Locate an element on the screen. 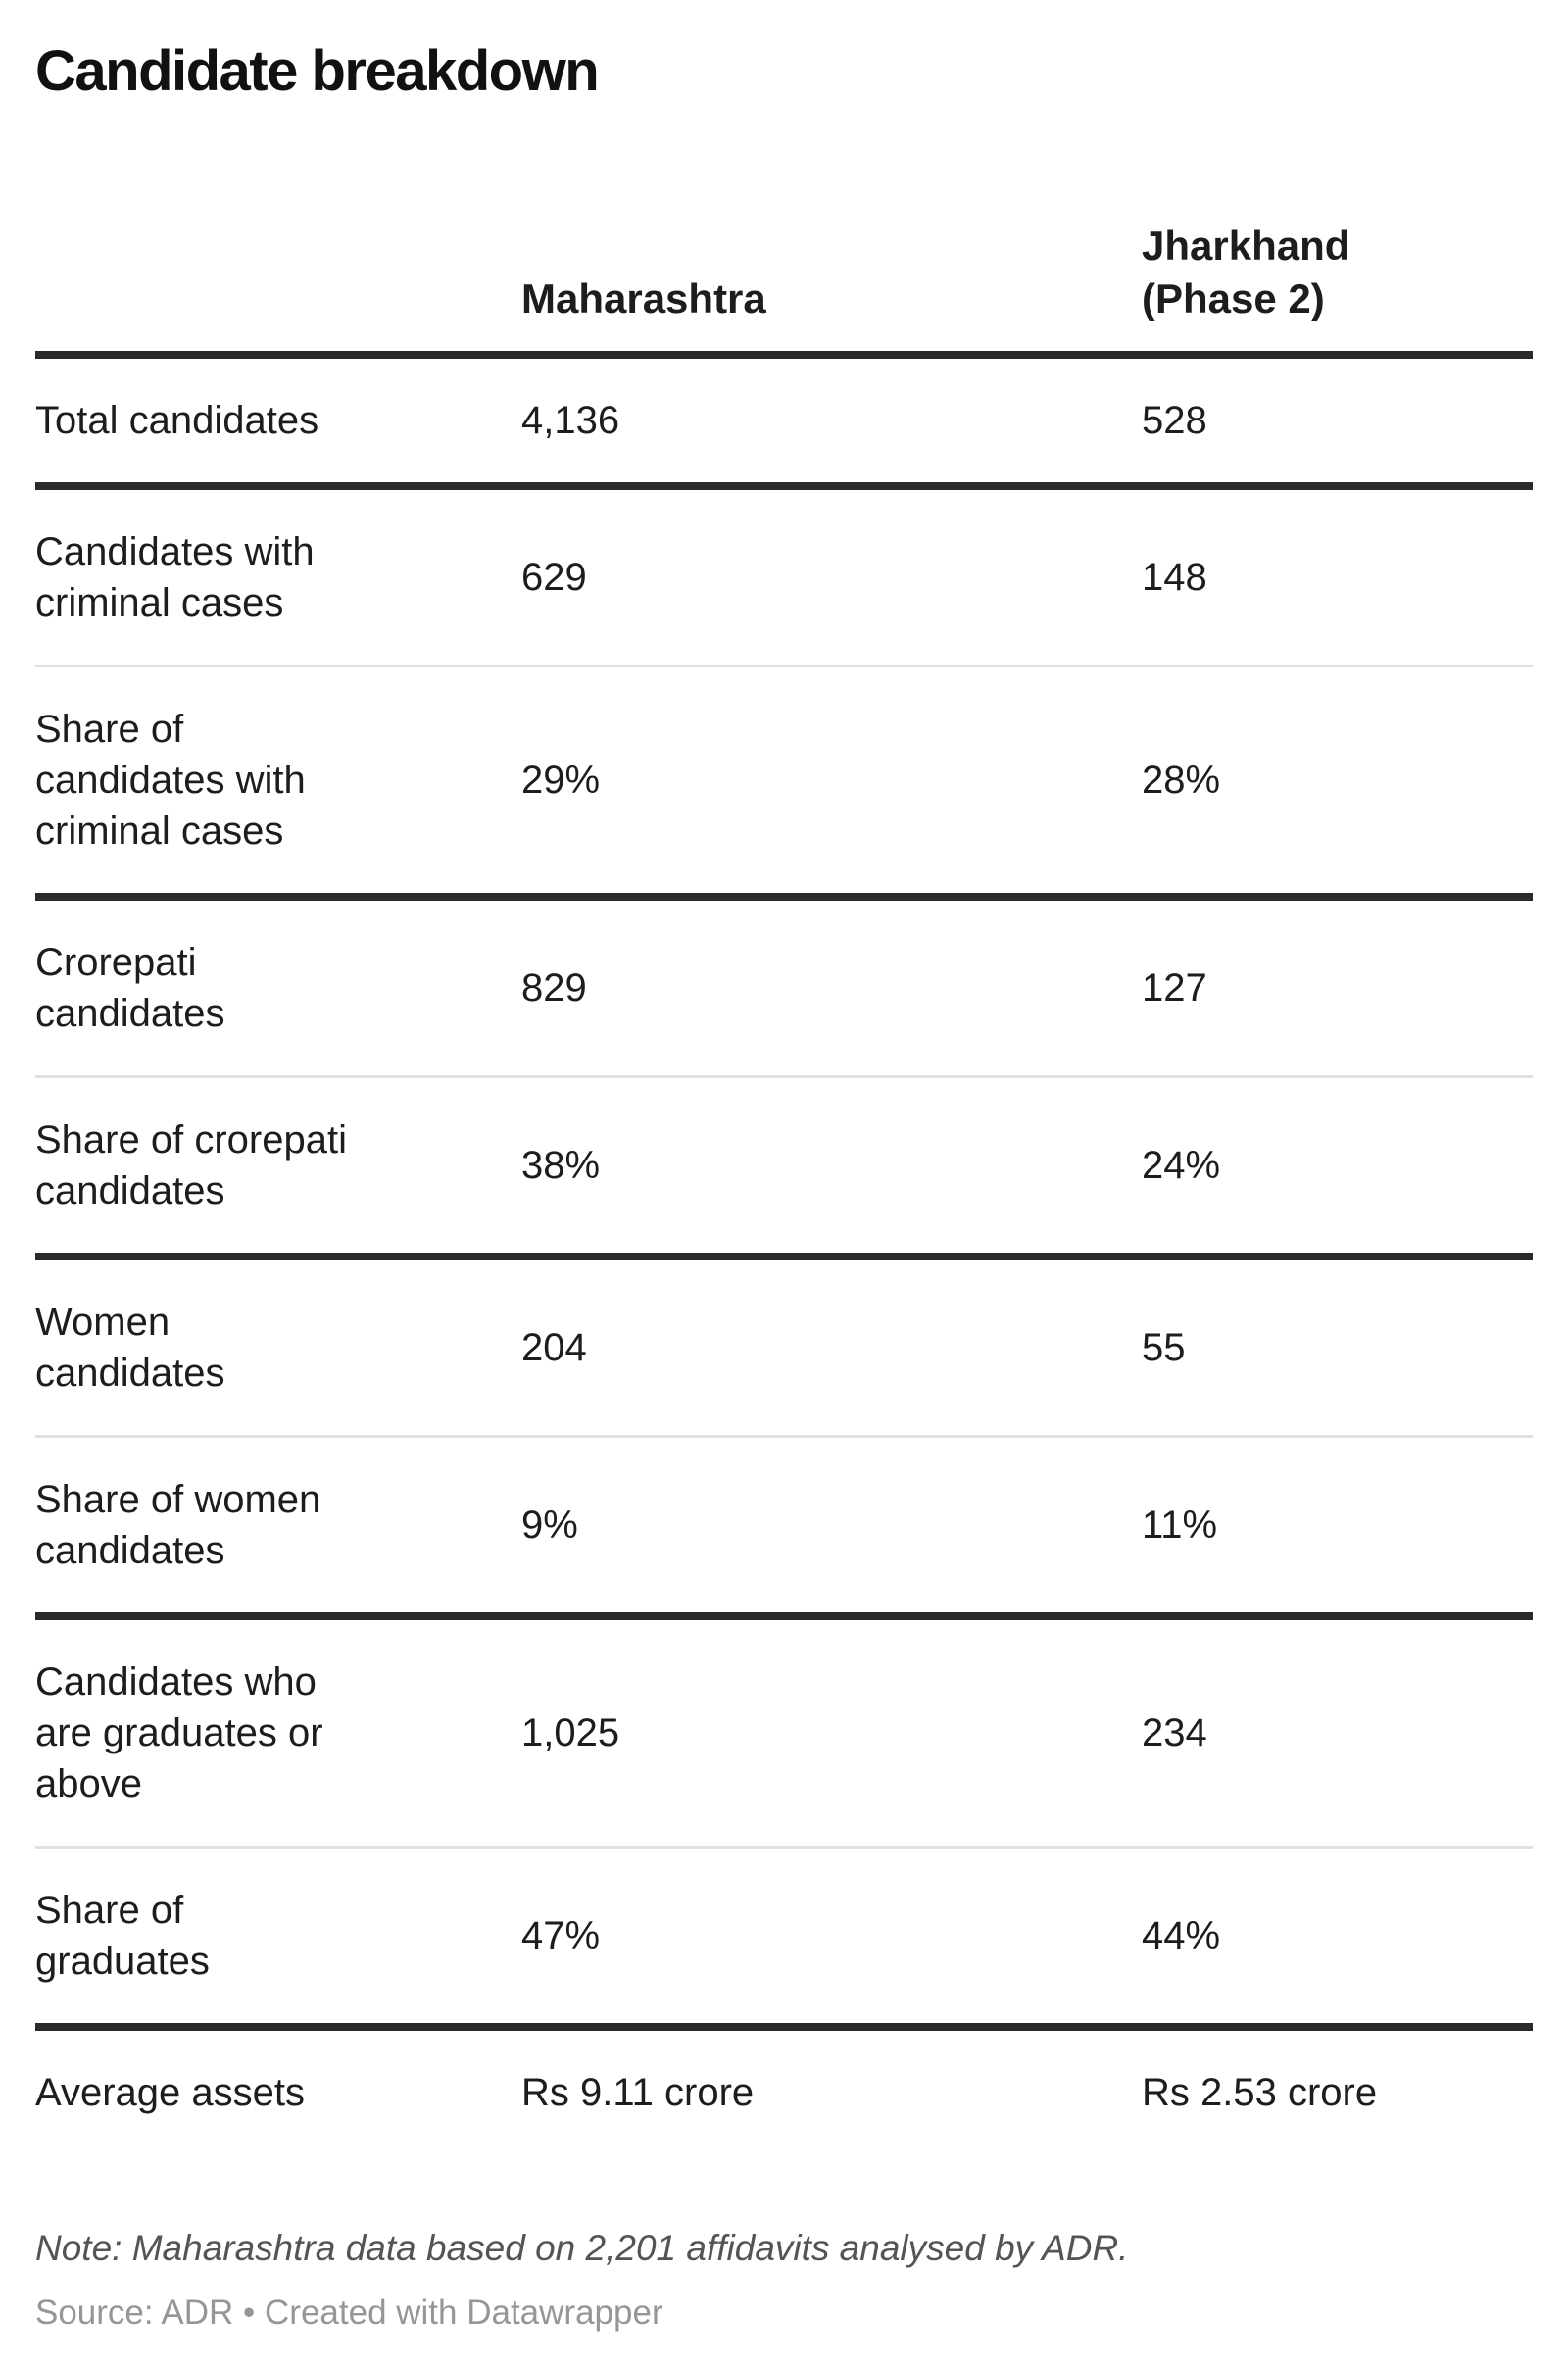 The height and width of the screenshot is (2369, 1568). table-row-share-women: Share of women candidates 9% 11% is located at coordinates (784, 1529).